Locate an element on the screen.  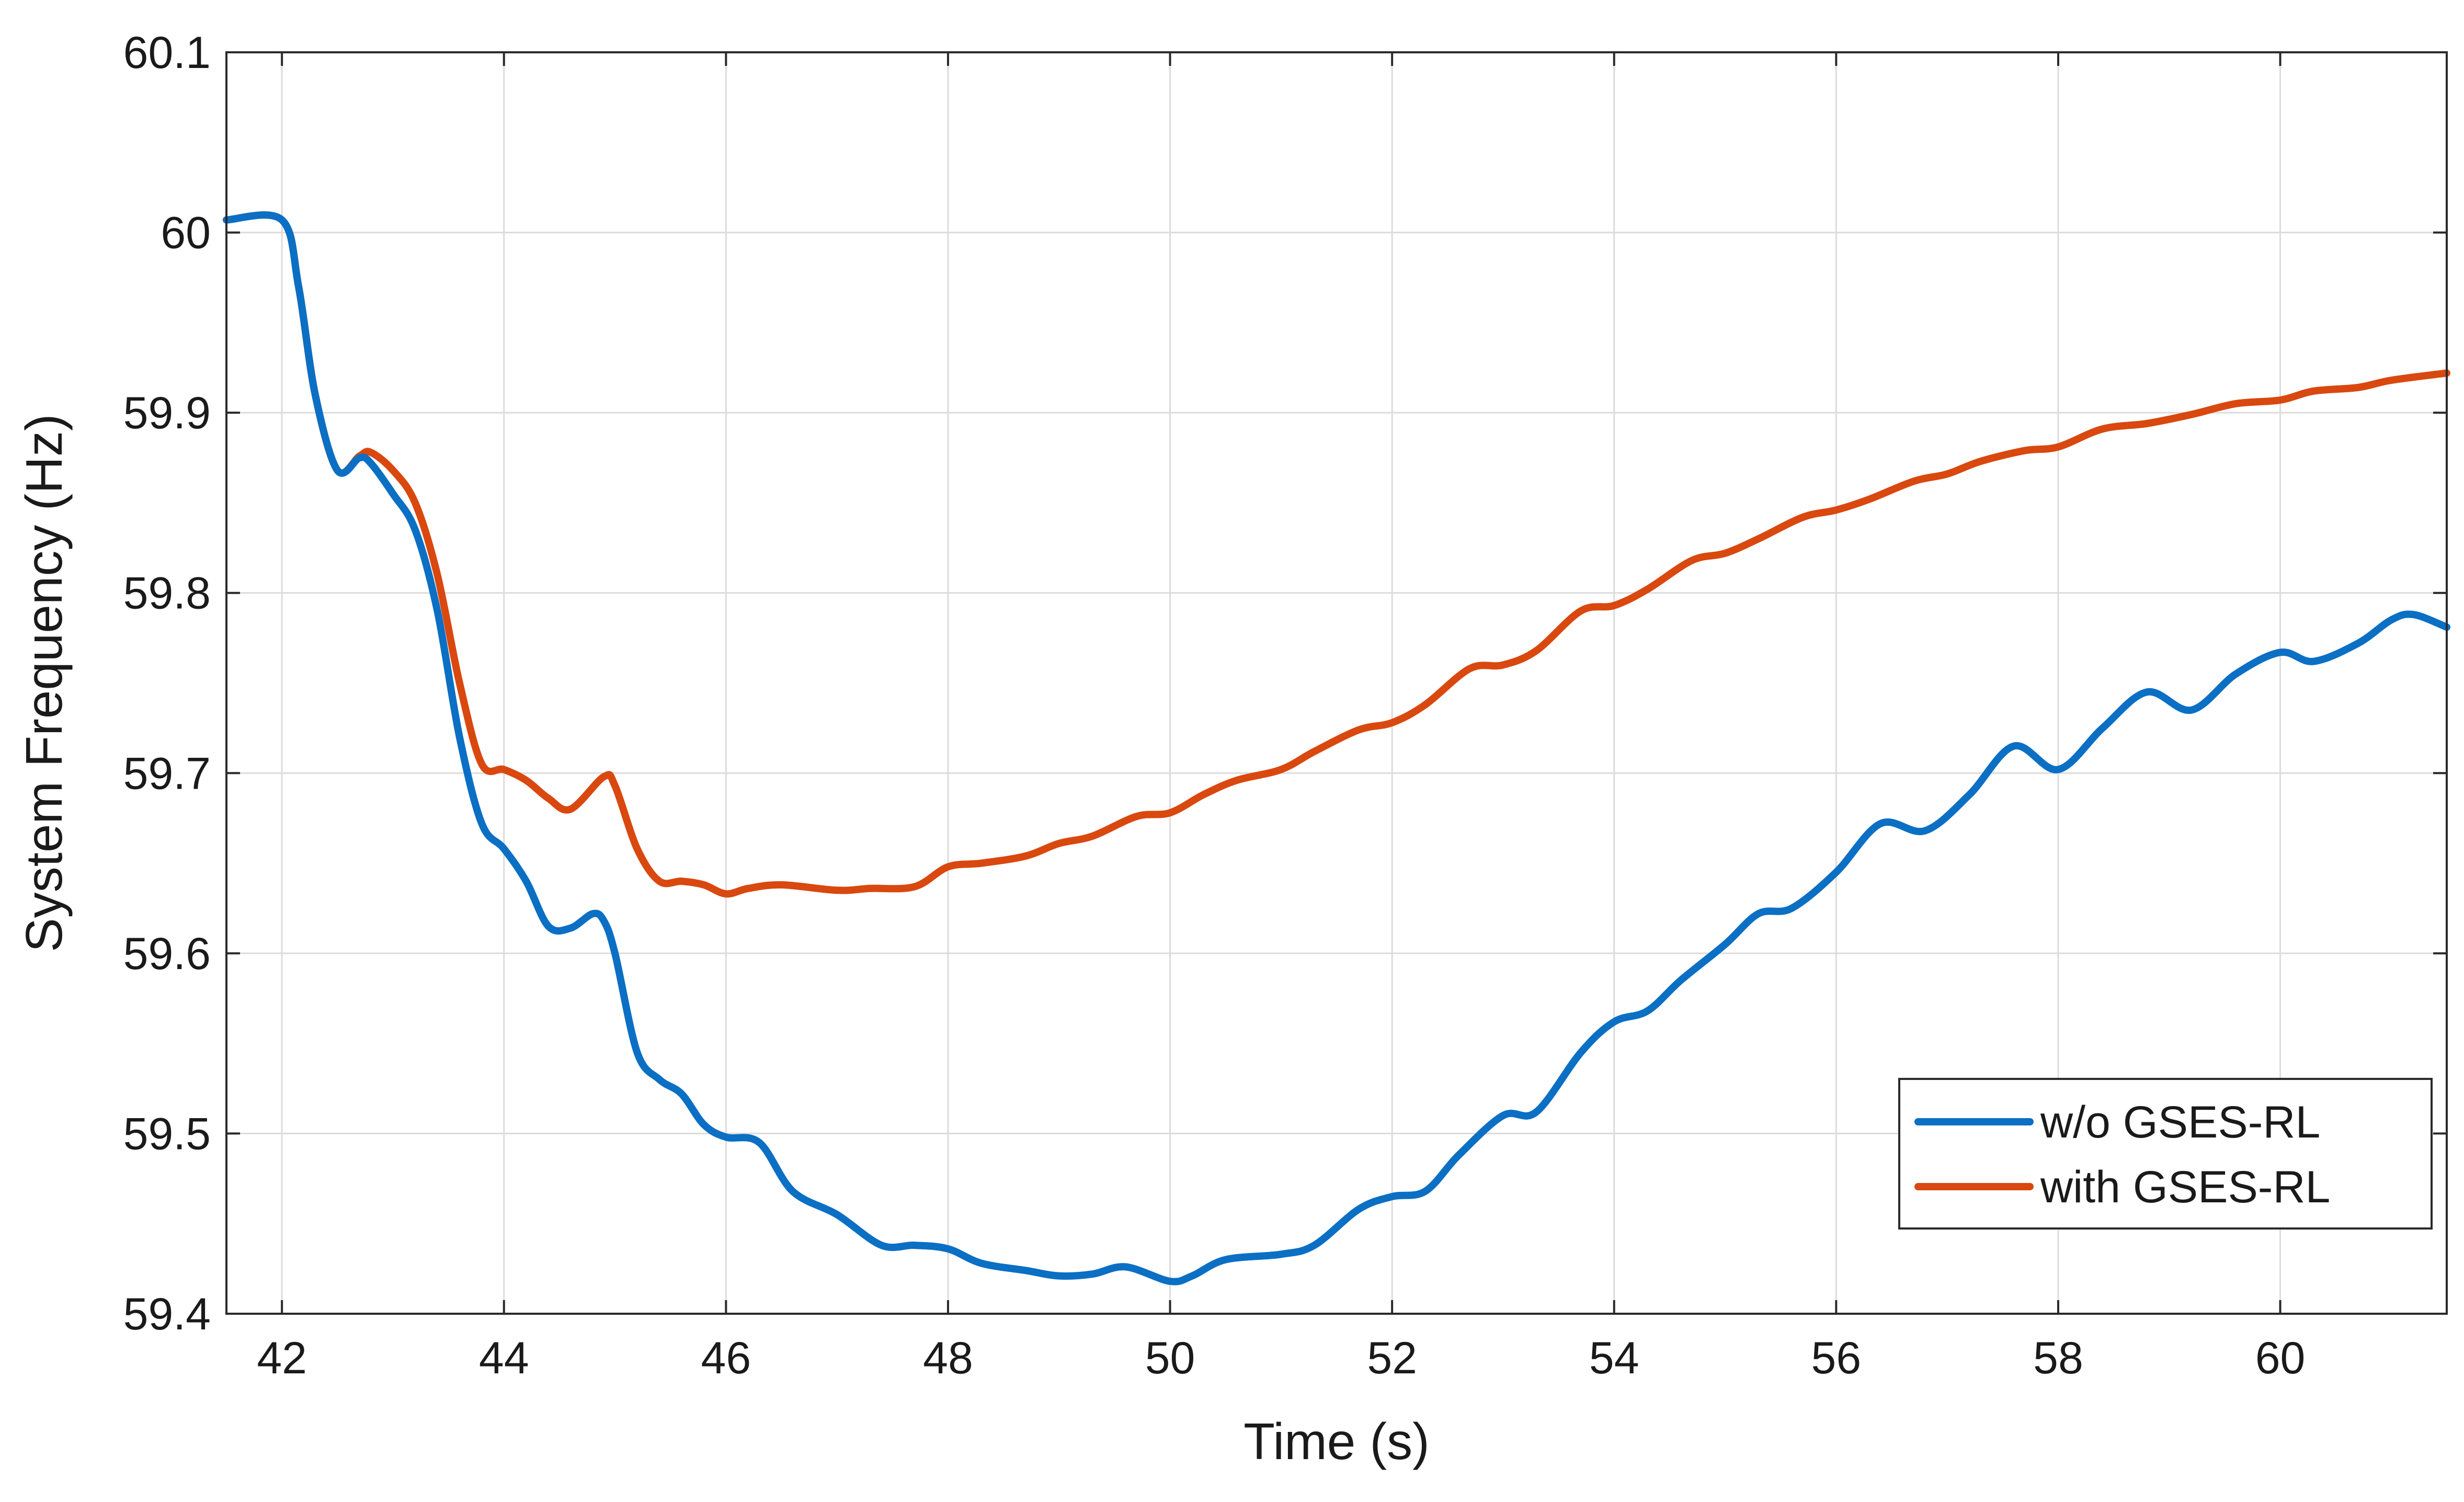
y-tick-label-3: 59.7 is located at coordinates (167, 773).